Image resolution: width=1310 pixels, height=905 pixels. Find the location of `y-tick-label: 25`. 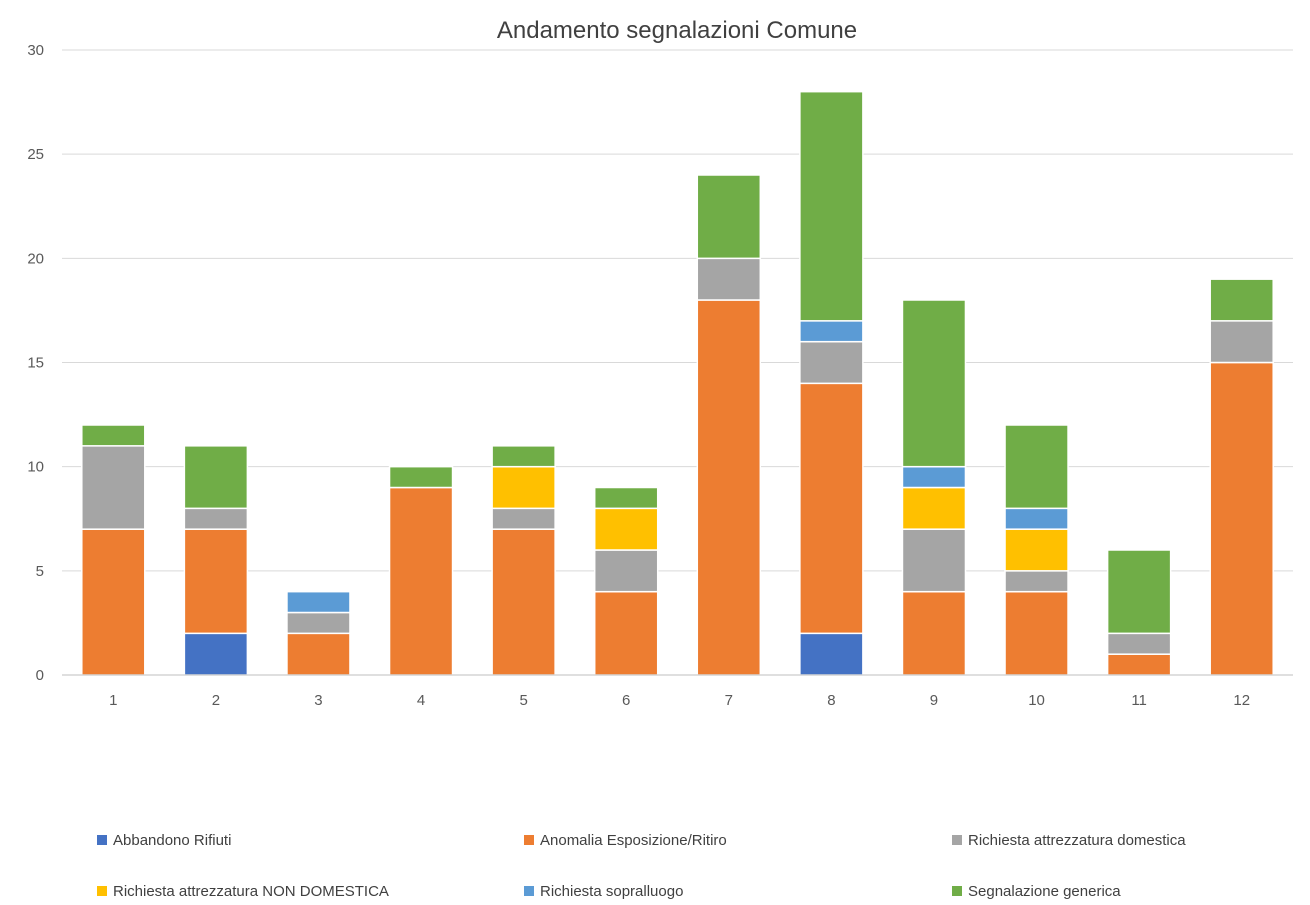

y-tick-label: 25 is located at coordinates (35, 154).